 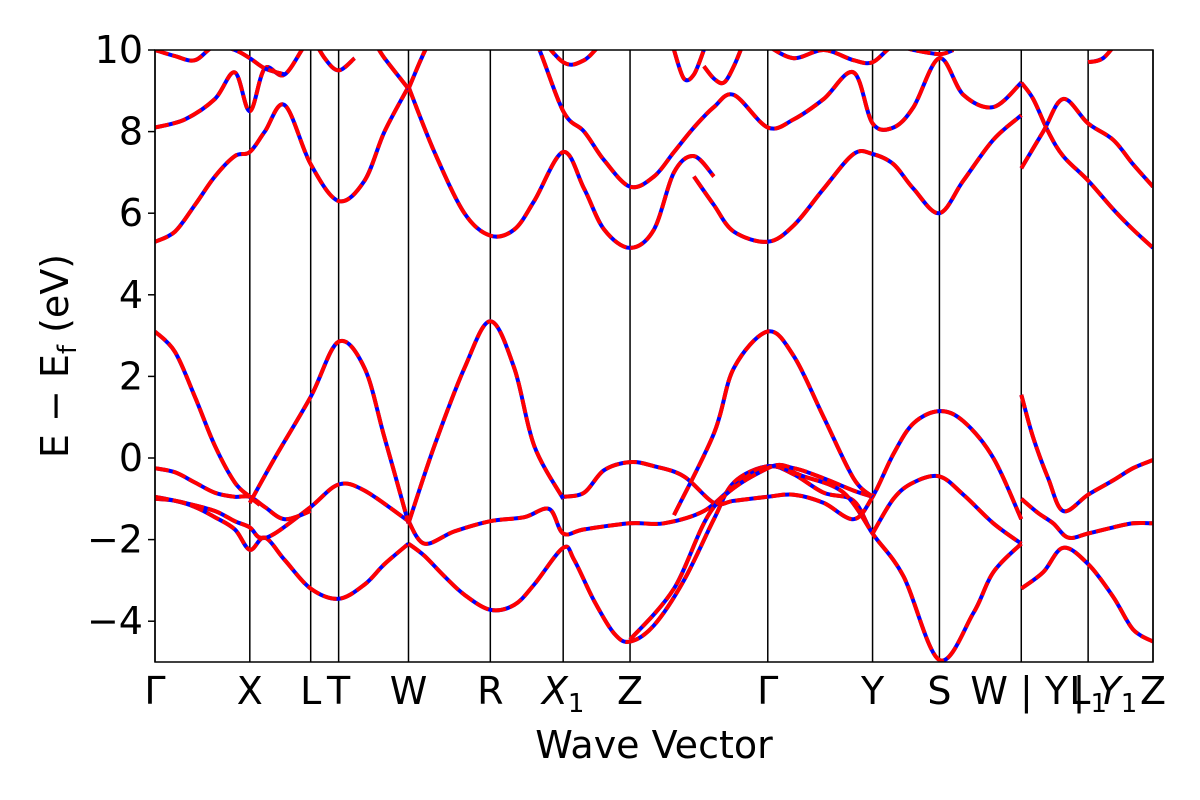 I want to click on x-tick-label: T, so click(x=338, y=691).